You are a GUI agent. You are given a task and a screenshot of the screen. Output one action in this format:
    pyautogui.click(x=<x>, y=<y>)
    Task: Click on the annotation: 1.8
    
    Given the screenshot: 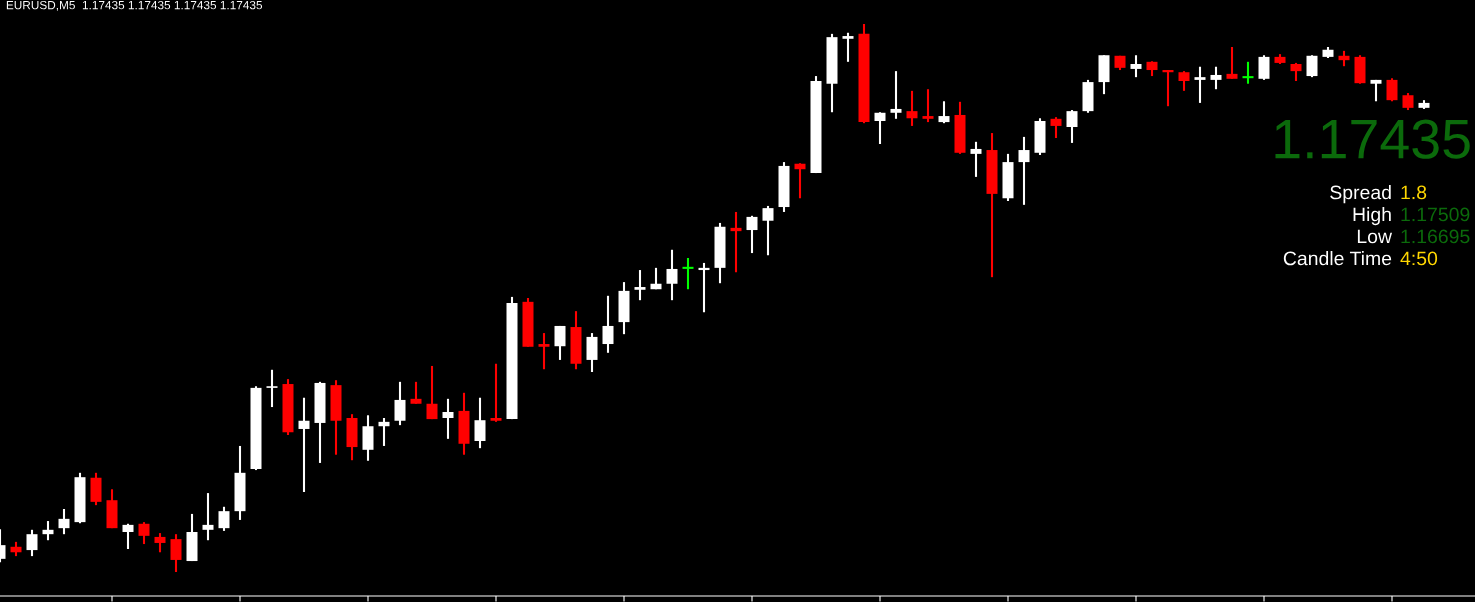 What is the action you would take?
    pyautogui.click(x=1414, y=192)
    